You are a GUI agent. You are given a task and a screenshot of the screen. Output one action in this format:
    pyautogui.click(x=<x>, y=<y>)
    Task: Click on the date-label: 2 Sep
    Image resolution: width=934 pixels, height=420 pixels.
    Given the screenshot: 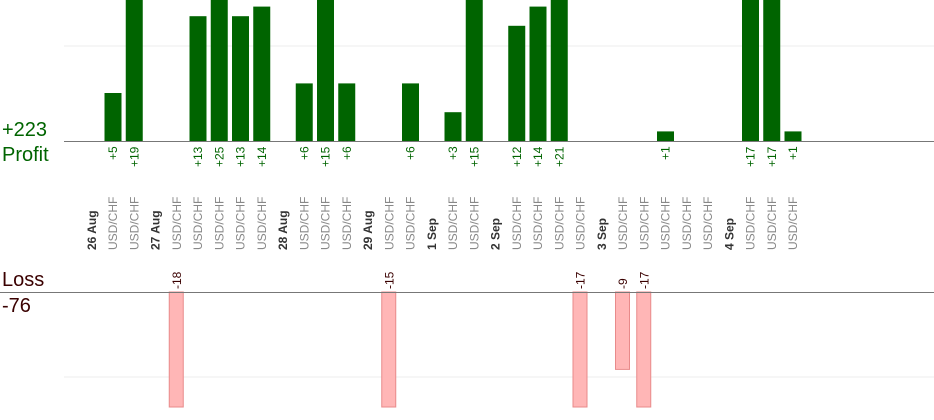 What is the action you would take?
    pyautogui.click(x=496, y=234)
    